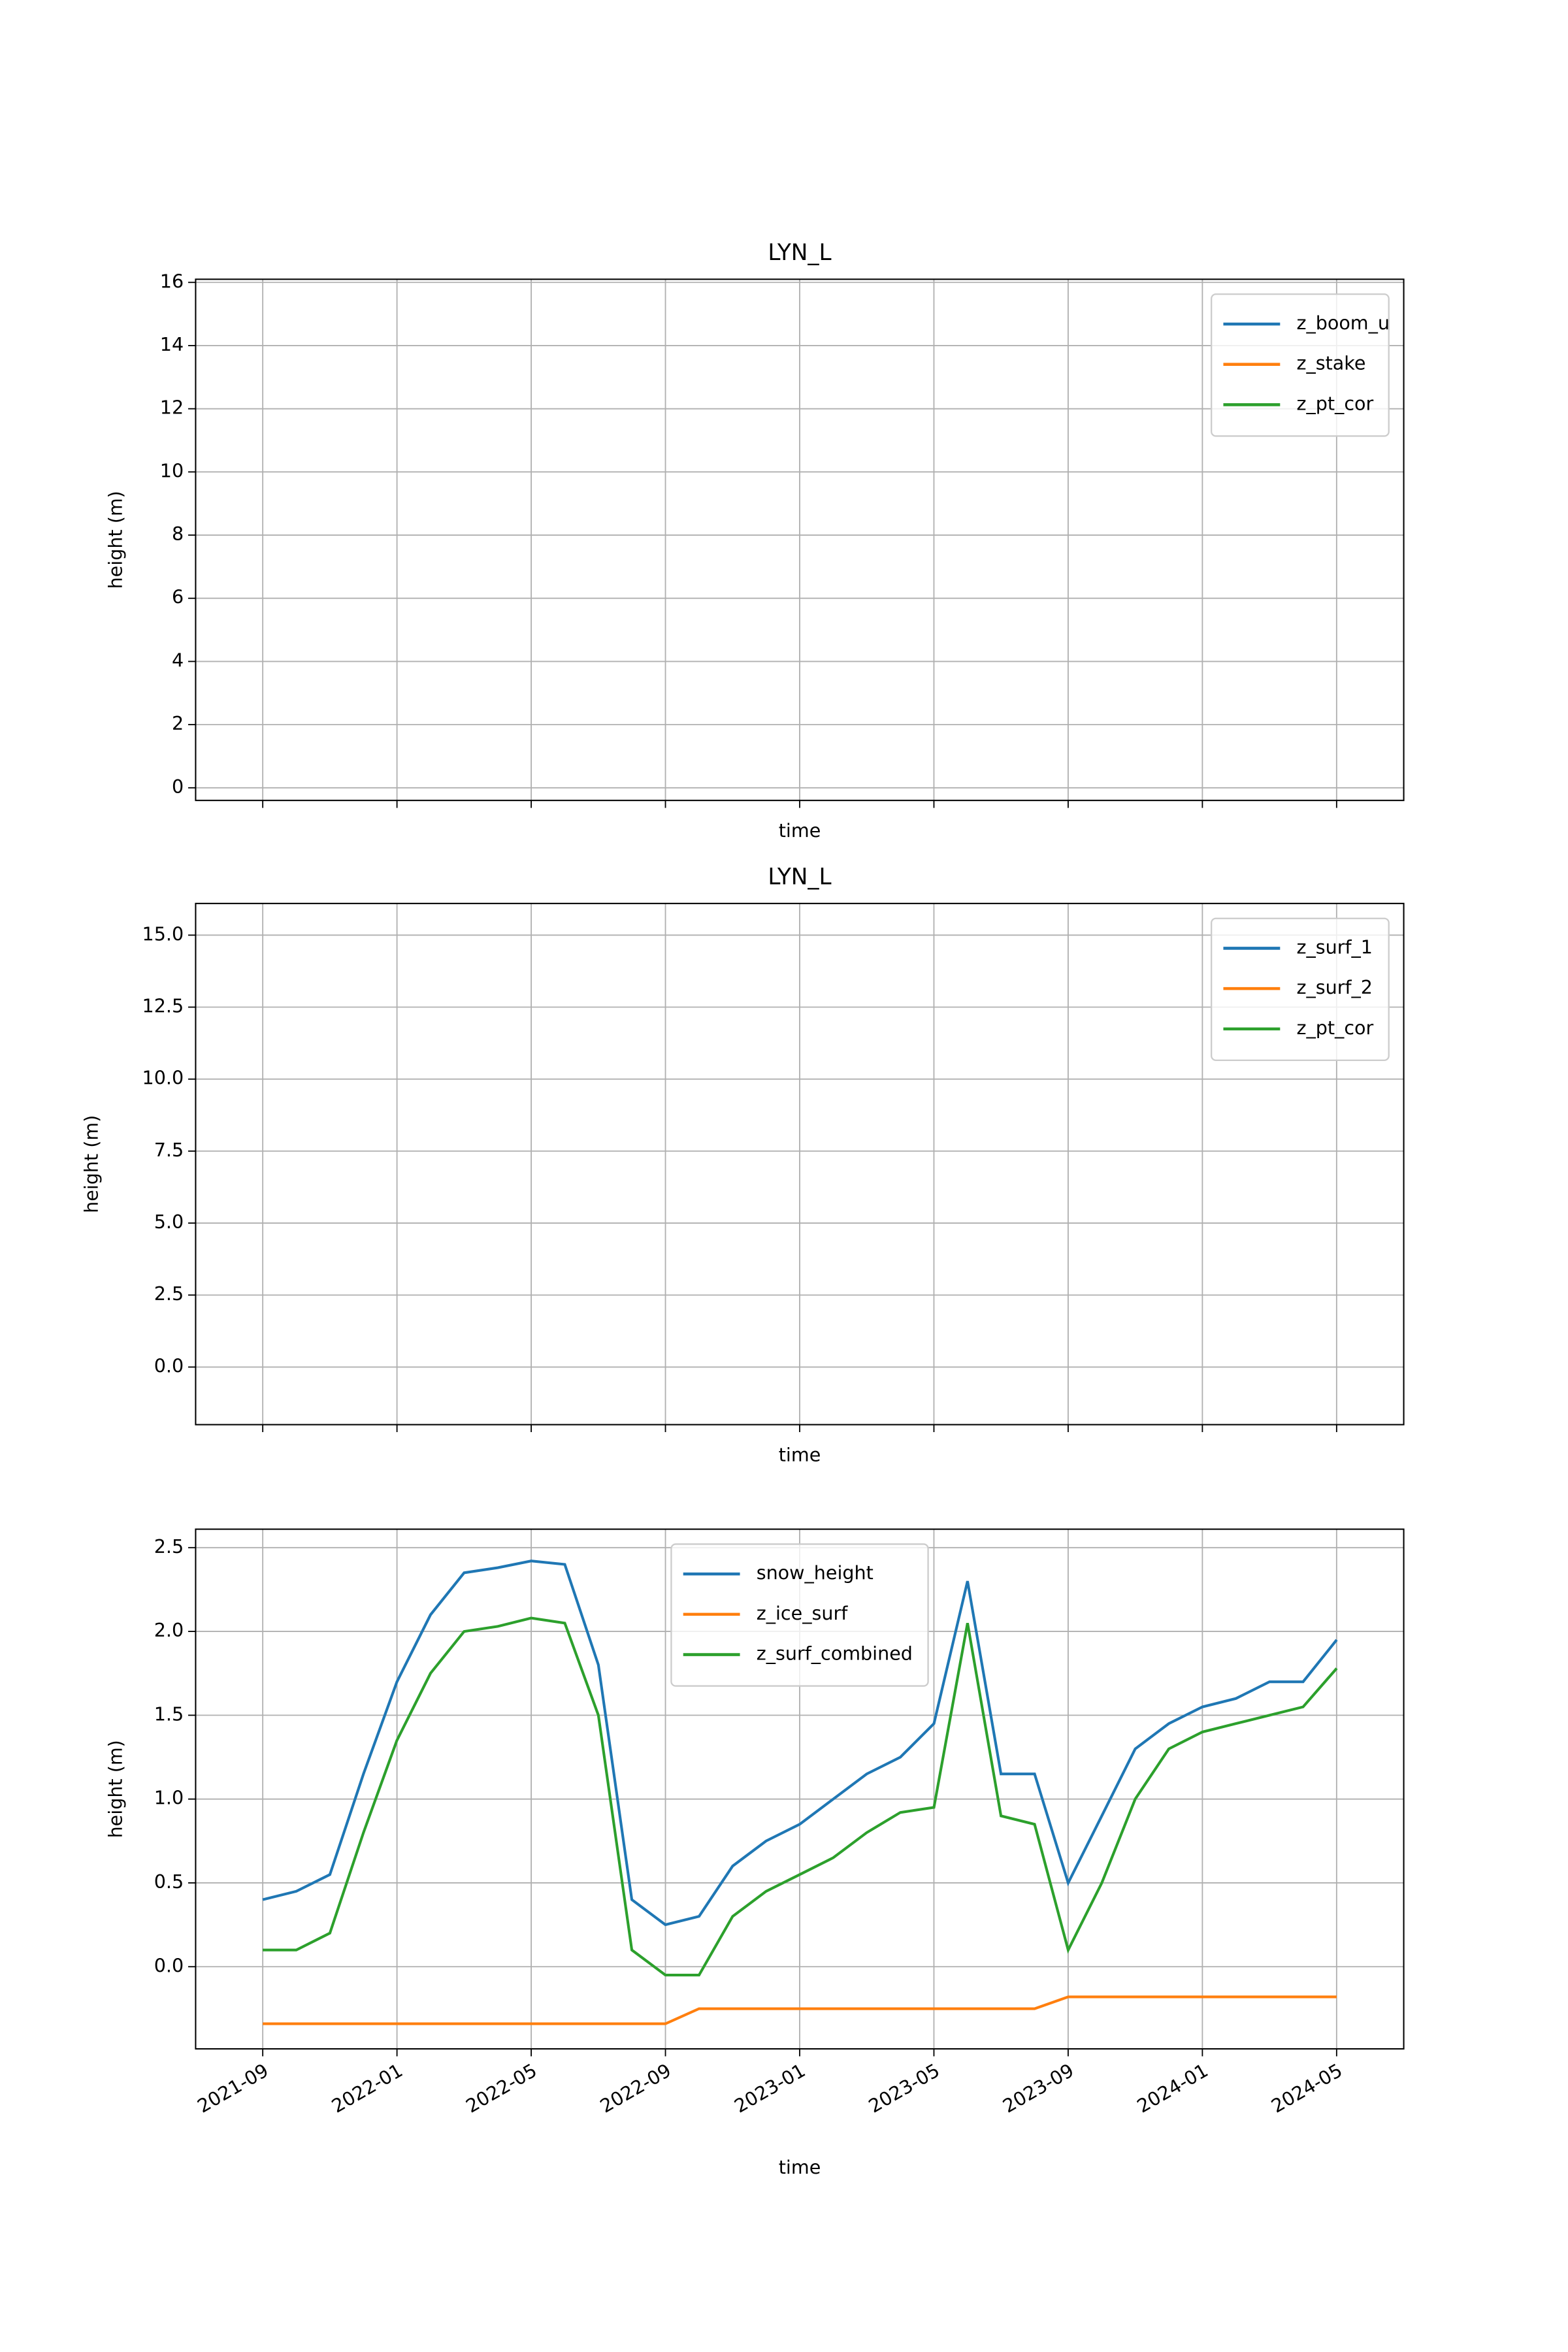 This screenshot has width=1568, height=2352. Describe the element at coordinates (1330, 363) in the screenshot. I see `legend-label: z_stake` at that location.